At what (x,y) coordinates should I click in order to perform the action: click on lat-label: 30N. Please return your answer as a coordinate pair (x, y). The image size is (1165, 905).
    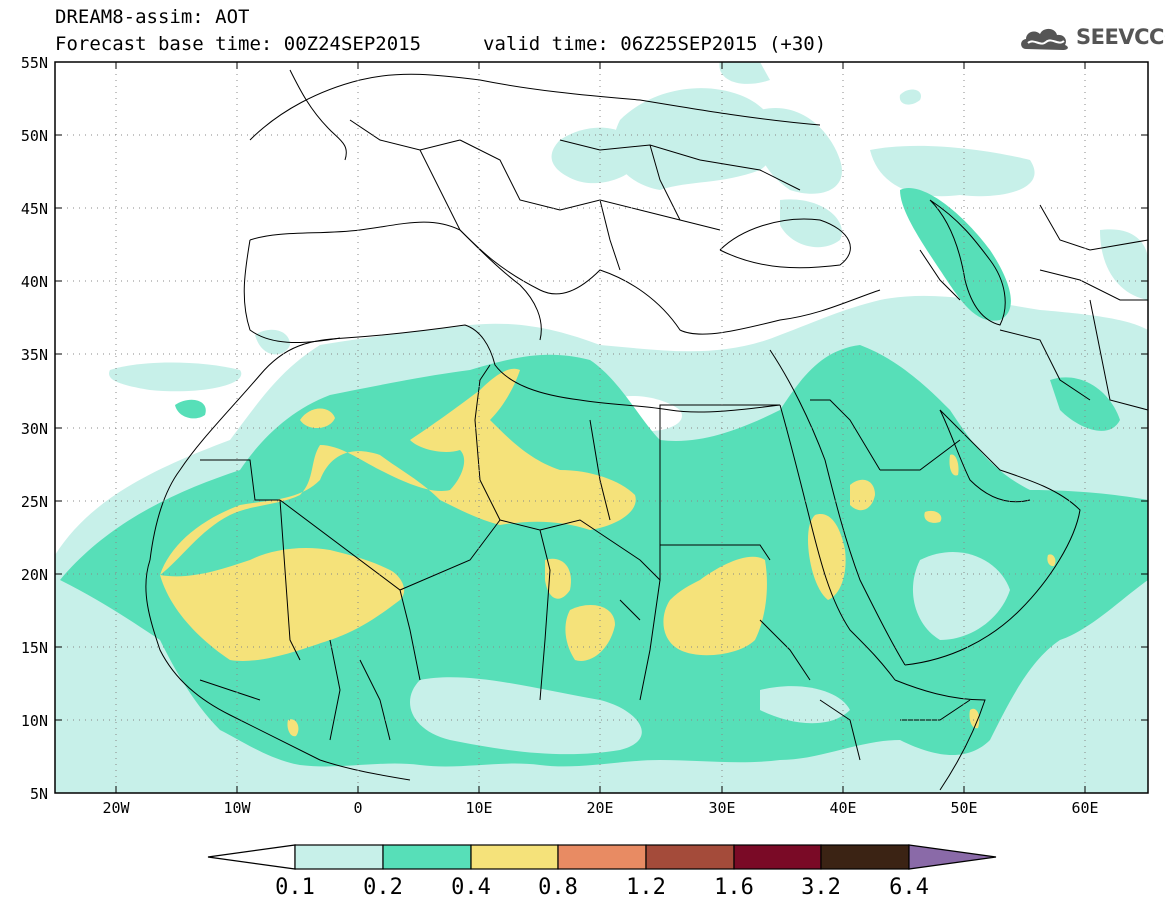
    Looking at the image, I should click on (34, 429).